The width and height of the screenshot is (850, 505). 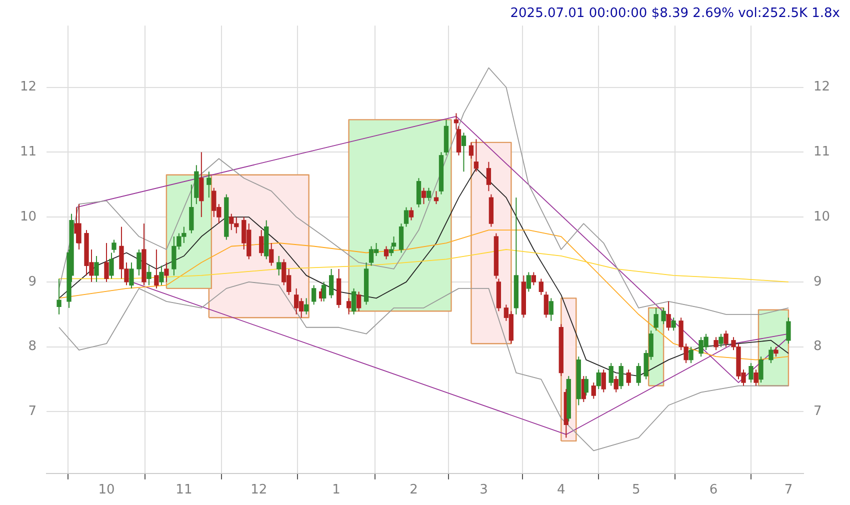 I want to click on y-tick-label: 9, so click(x=32, y=282).